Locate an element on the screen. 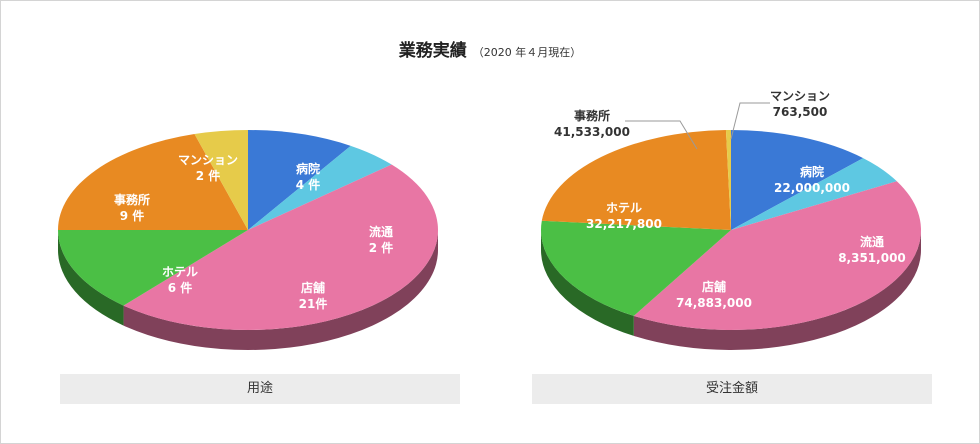 This screenshot has height=444, width=980. slice-label-office: 事務所 9 件 is located at coordinates (132, 207).